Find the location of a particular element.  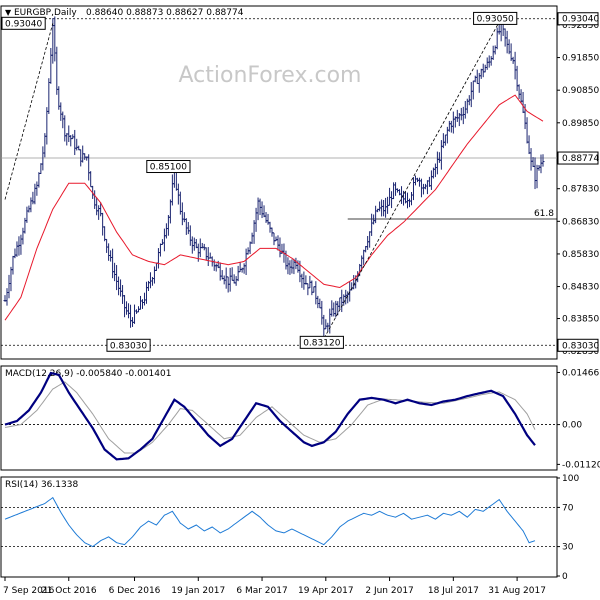

date-axis-label: 6 Mar 2017 is located at coordinates (261, 591).